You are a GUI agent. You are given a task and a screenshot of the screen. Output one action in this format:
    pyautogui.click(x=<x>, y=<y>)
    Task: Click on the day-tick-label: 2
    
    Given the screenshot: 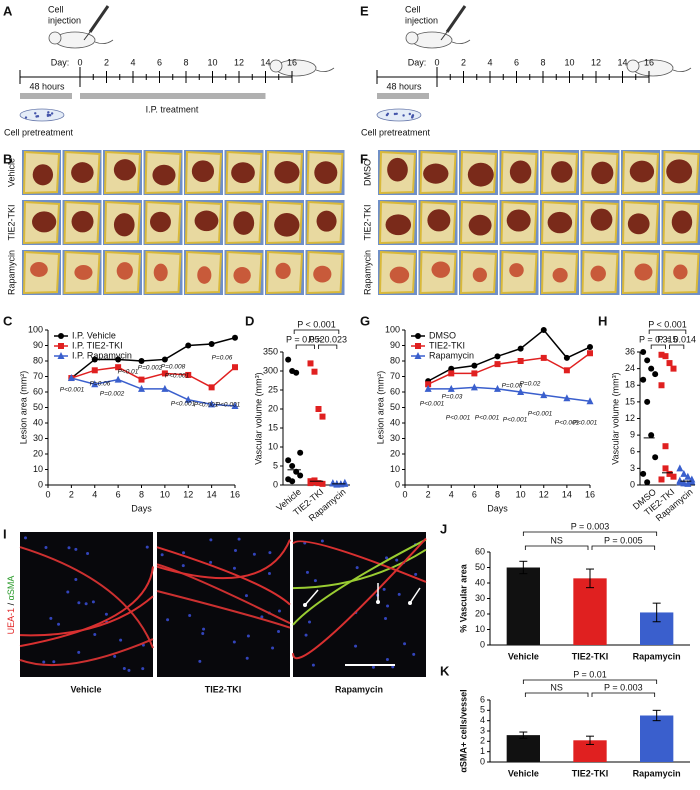 What is the action you would take?
    pyautogui.click(x=106, y=62)
    